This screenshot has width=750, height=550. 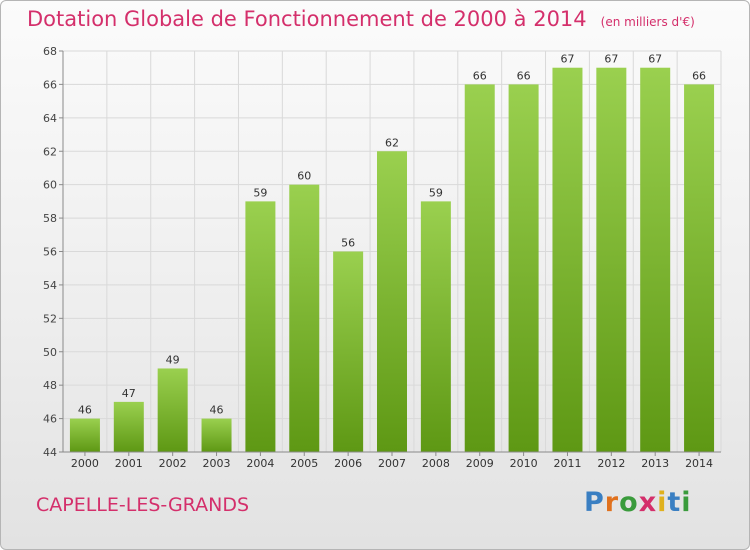 What do you see at coordinates (217, 463) in the screenshot?
I see `x-tick-label: 2003` at bounding box center [217, 463].